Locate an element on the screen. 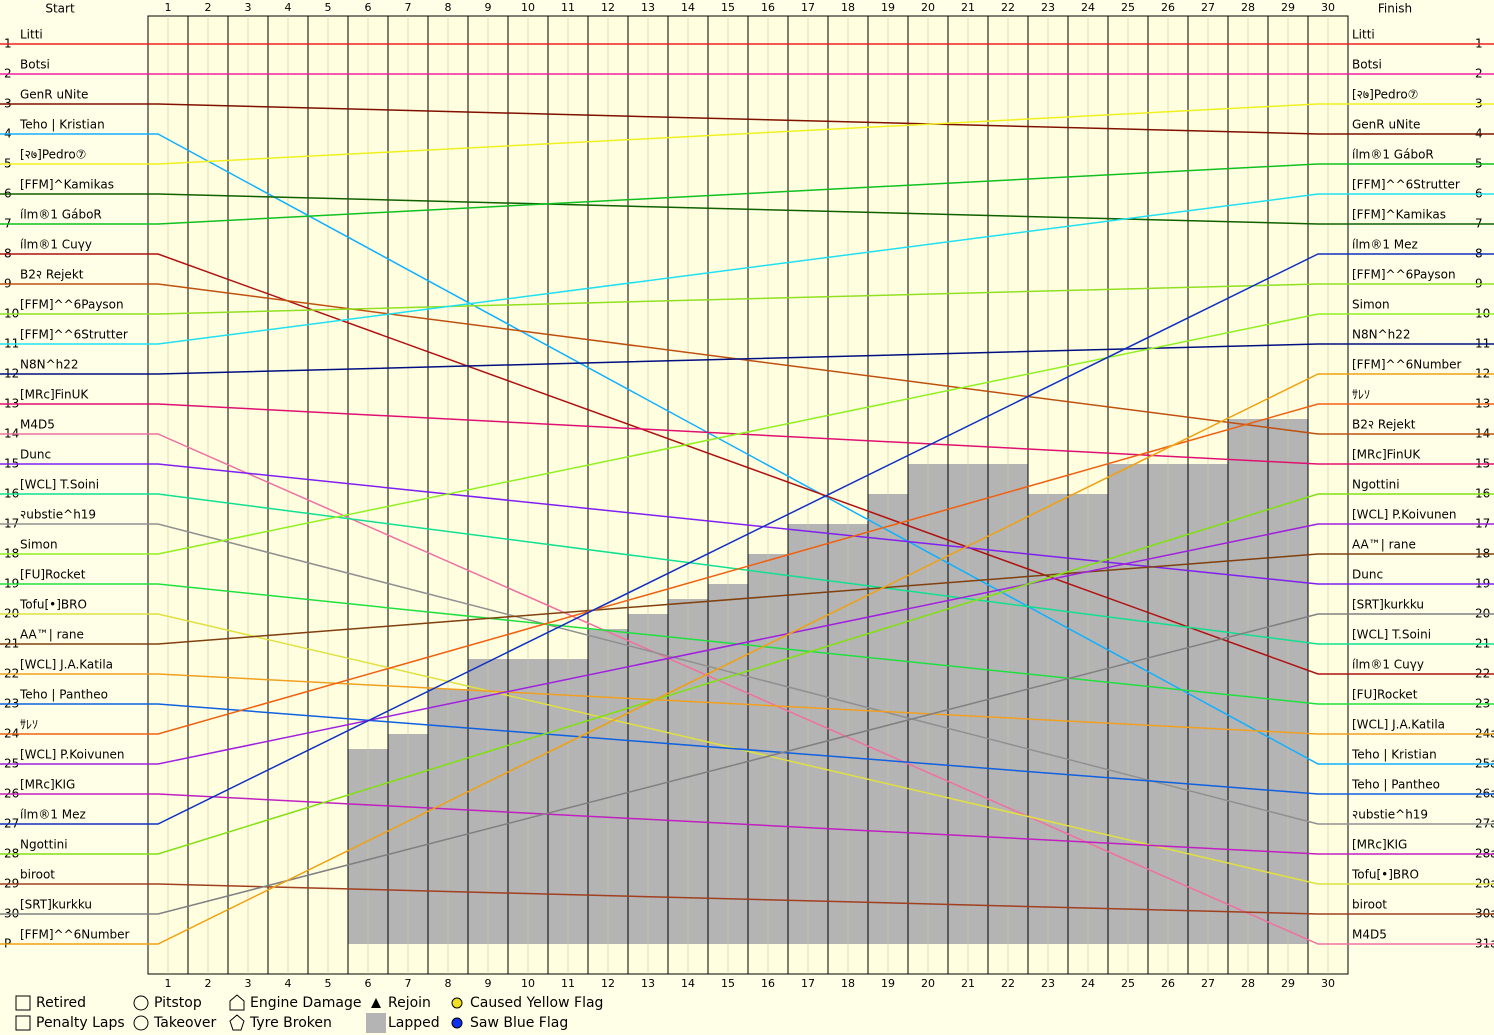 This screenshot has width=1494, height=1035. legend-label: Rejoin is located at coordinates (409, 1003).